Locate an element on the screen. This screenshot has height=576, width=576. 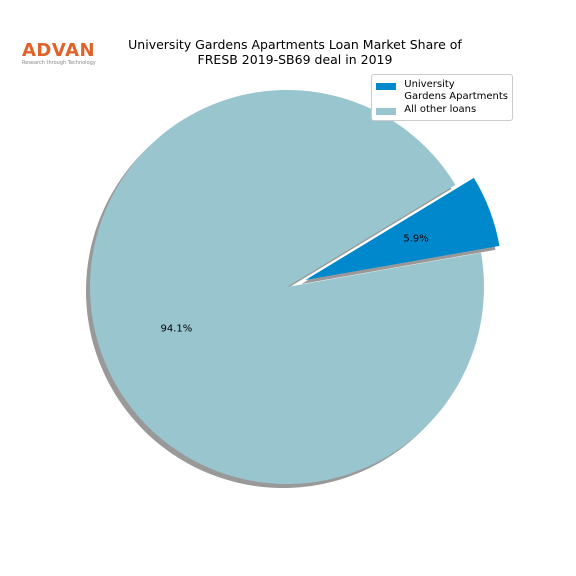
slice-label: 94.1% is located at coordinates (176, 329).